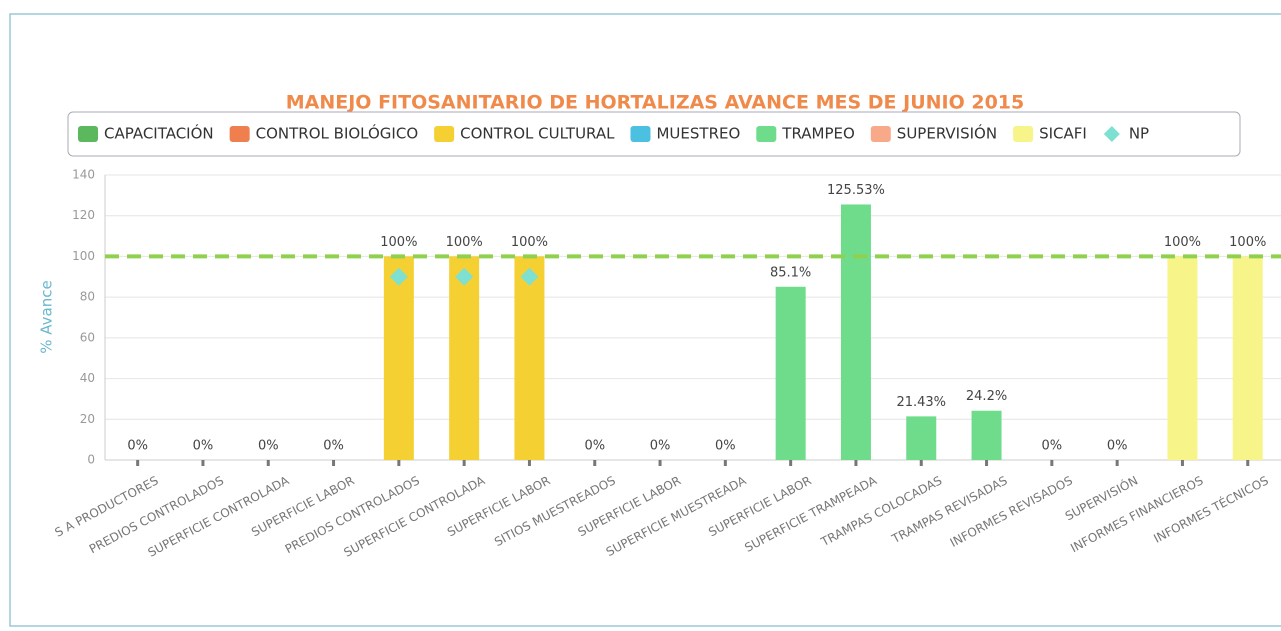 This screenshot has width=1281, height=631. What do you see at coordinates (337, 133) in the screenshot?
I see `legend-label: CONTROL BIOLÓGICO` at bounding box center [337, 133].